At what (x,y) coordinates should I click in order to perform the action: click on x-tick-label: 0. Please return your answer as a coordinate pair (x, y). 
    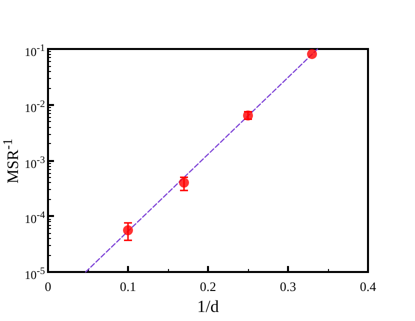
    Looking at the image, I should click on (48, 286).